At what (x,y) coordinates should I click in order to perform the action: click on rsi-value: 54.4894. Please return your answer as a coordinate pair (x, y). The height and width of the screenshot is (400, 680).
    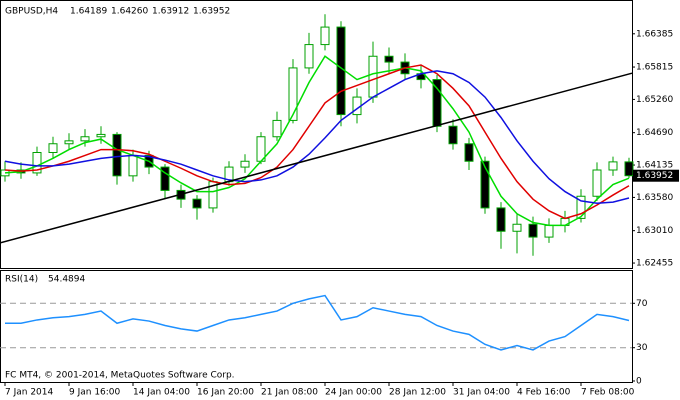
    Looking at the image, I should click on (66, 280).